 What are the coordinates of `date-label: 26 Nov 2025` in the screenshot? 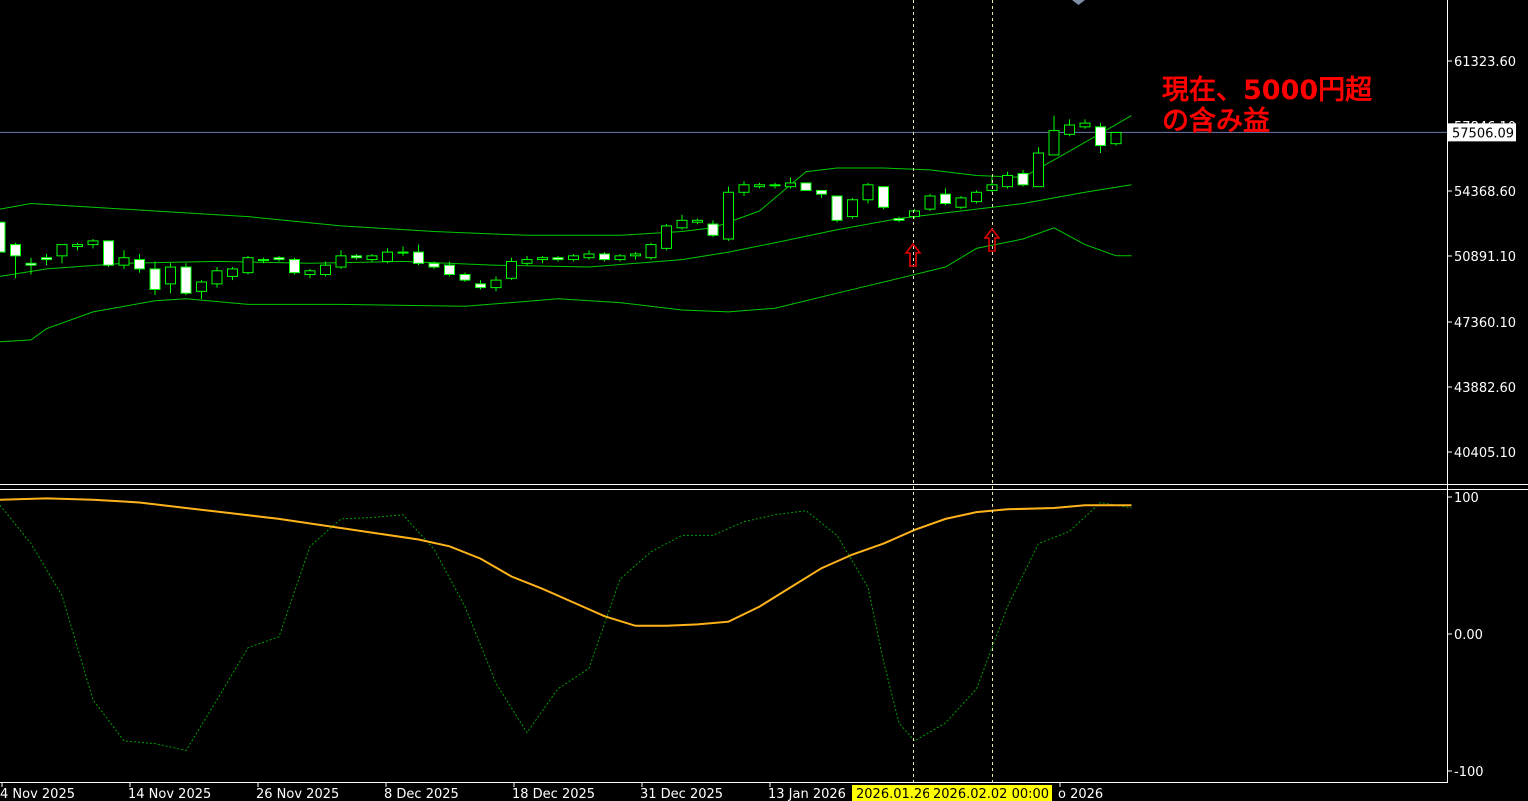 It's located at (297, 794).